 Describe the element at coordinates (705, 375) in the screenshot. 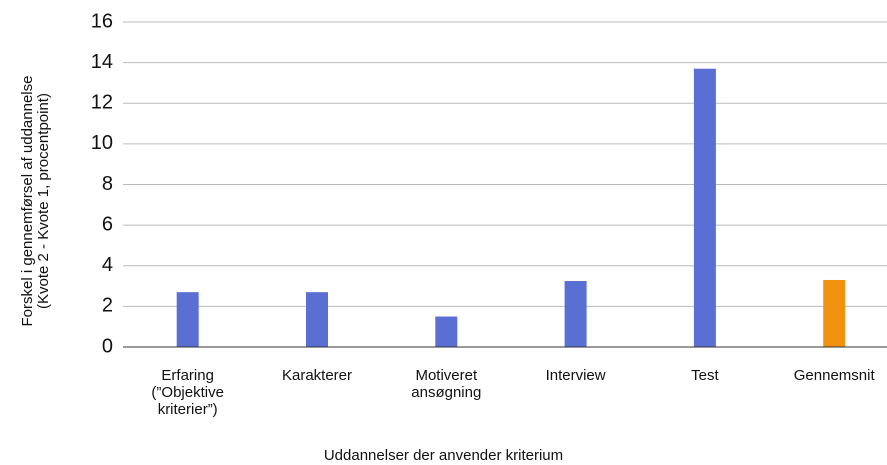

I see `x-tick-label: Test` at that location.